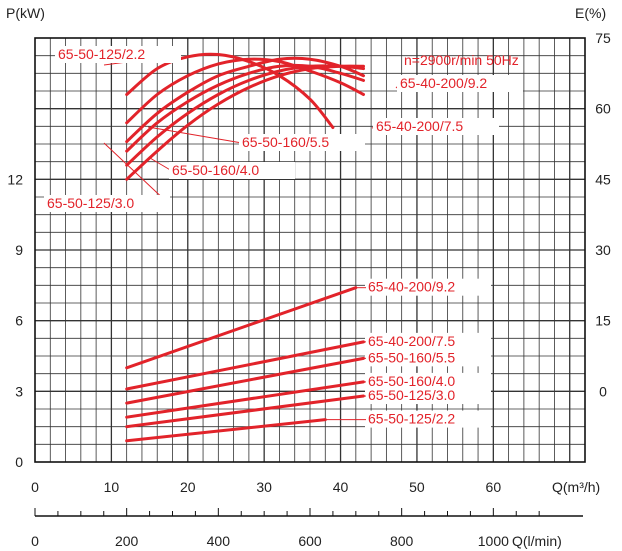 This screenshot has width=622, height=551. Describe the element at coordinates (25, 13) in the screenshot. I see `y-left-axis-label: P(kW)` at that location.